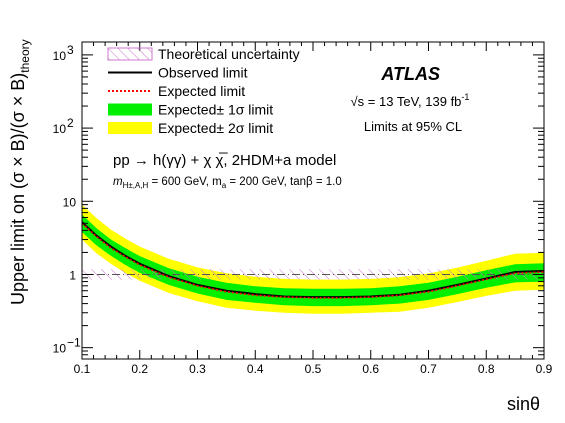  Describe the element at coordinates (74, 343) in the screenshot. I see `y-tick-exponent: −1` at that location.